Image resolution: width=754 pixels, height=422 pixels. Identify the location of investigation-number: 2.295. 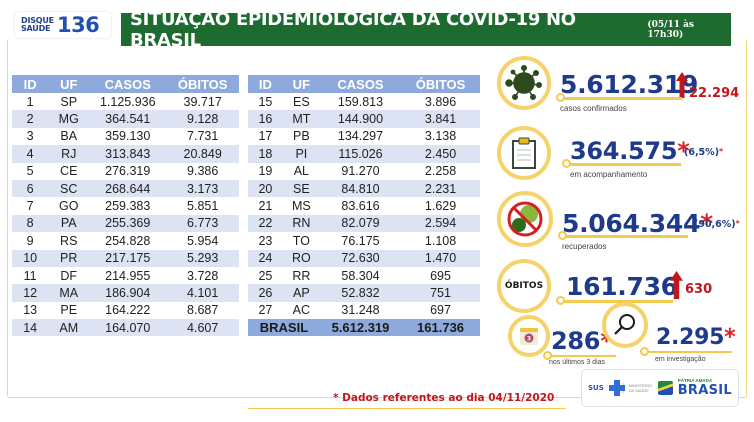
(690, 337).